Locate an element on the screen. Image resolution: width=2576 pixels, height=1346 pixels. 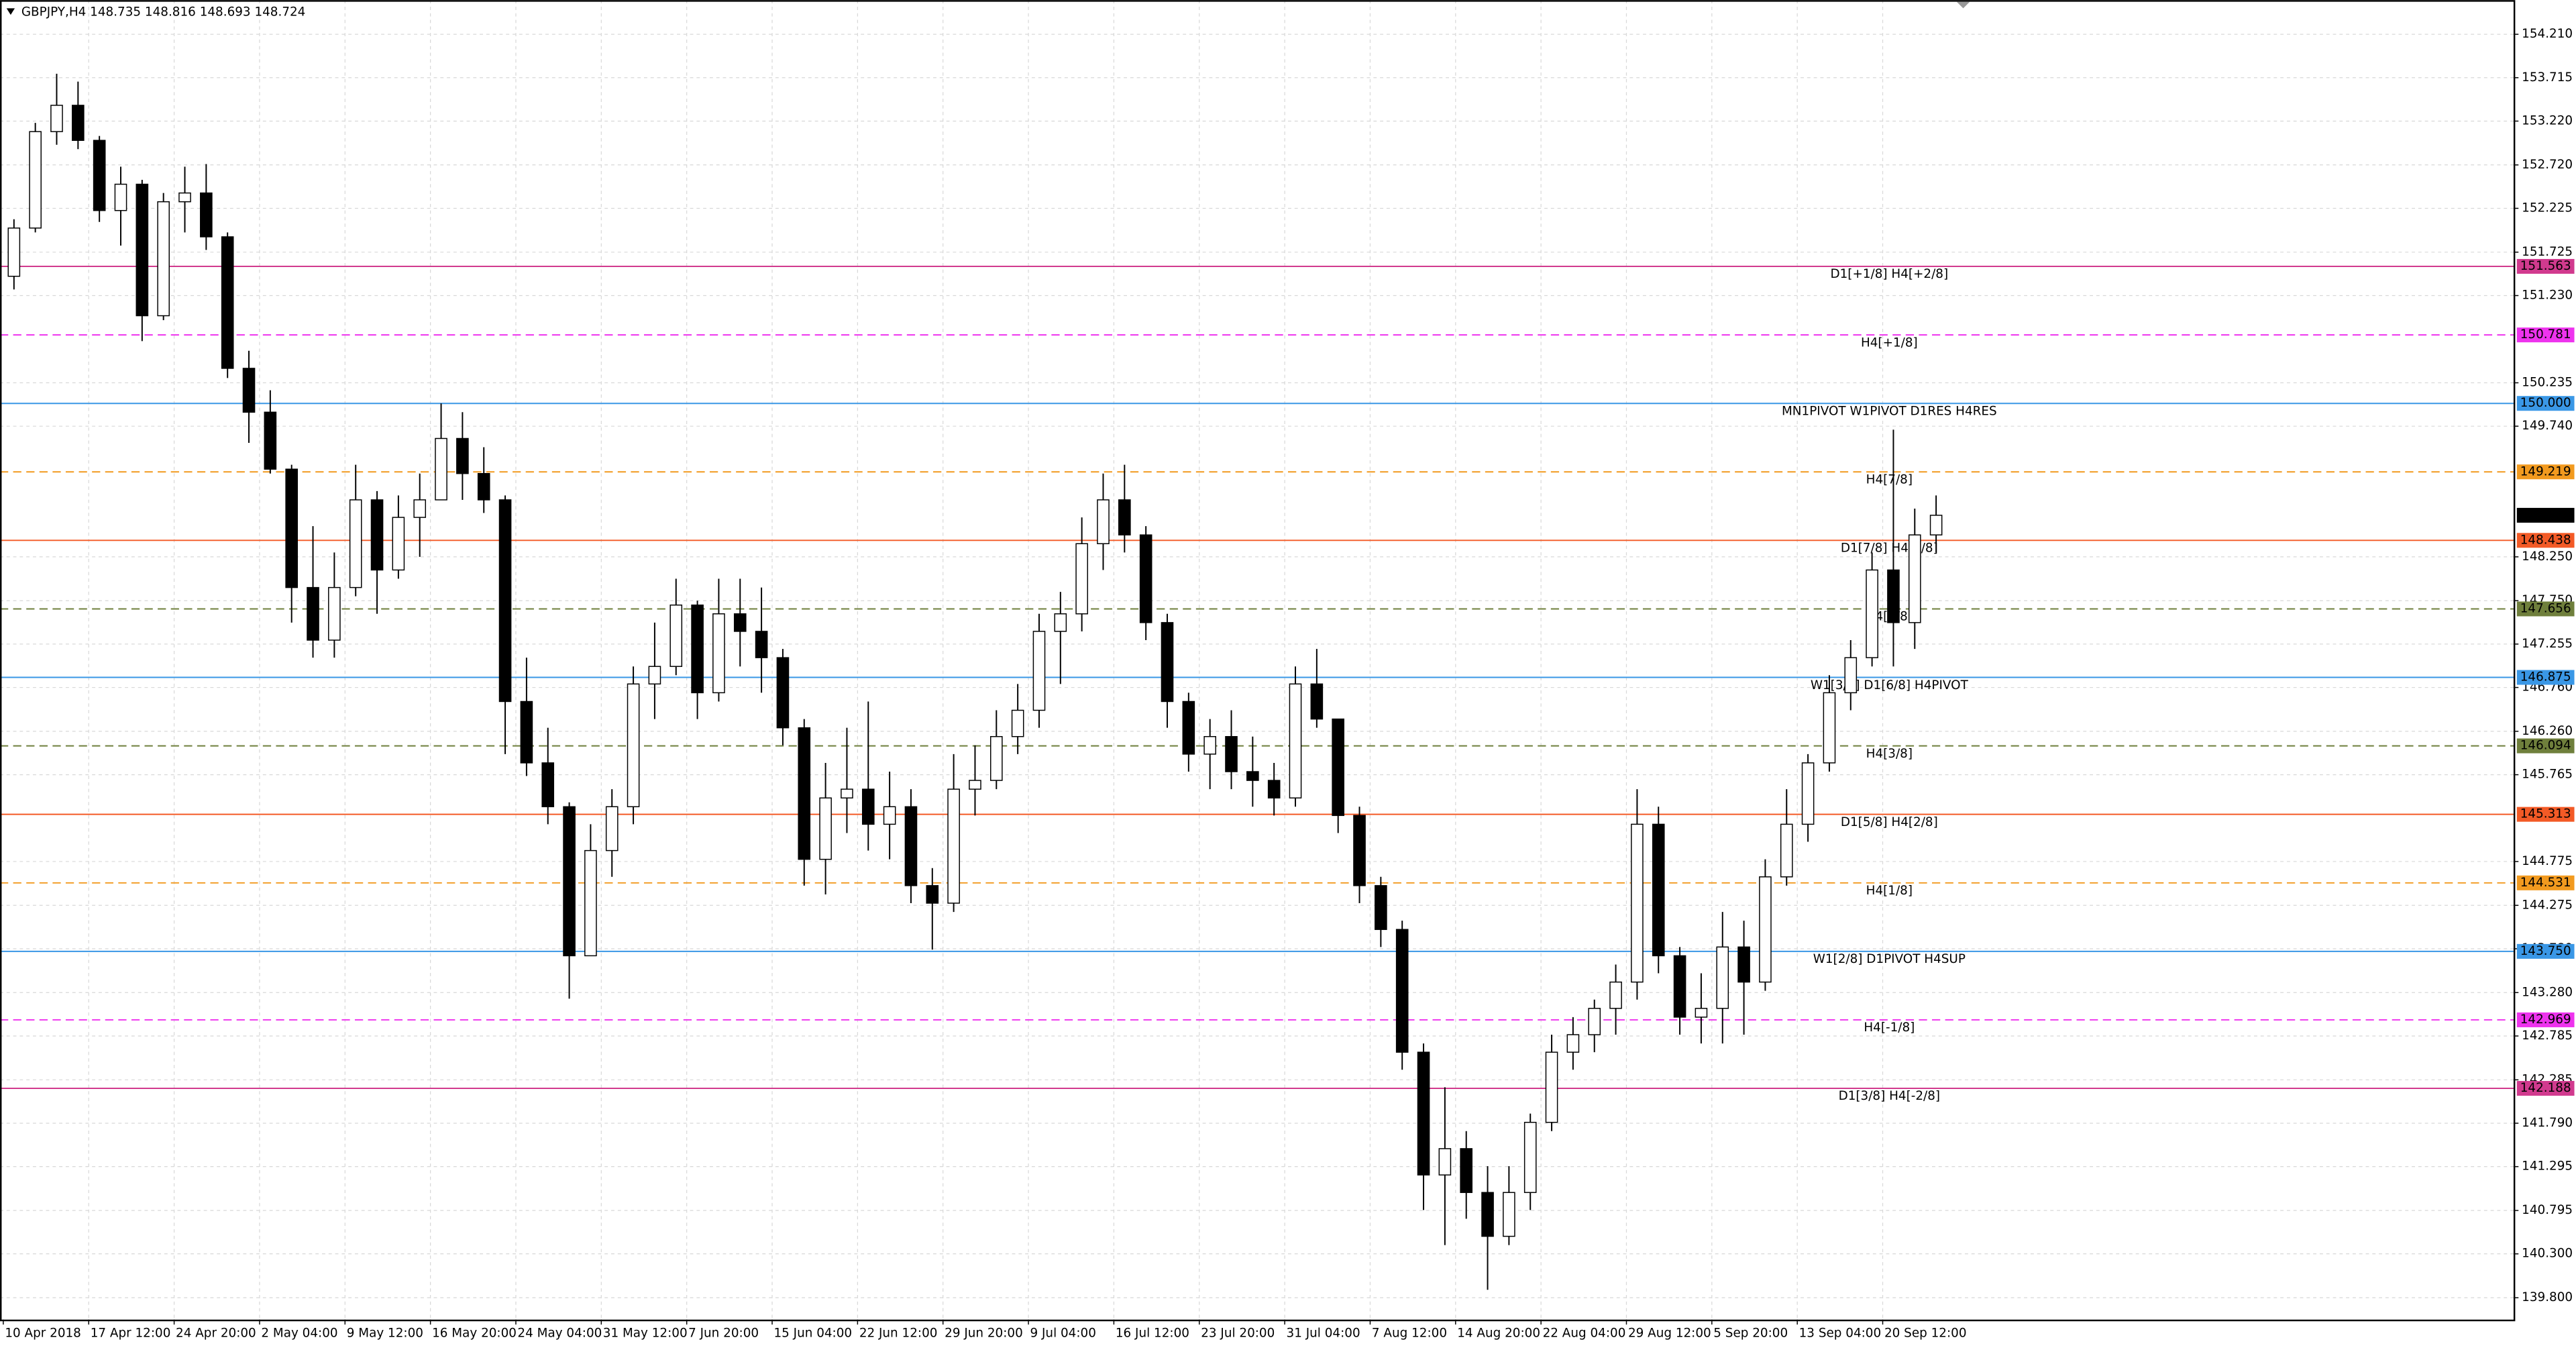
level-text: D1[3/8] H4[-2/8] is located at coordinates (1890, 1096).